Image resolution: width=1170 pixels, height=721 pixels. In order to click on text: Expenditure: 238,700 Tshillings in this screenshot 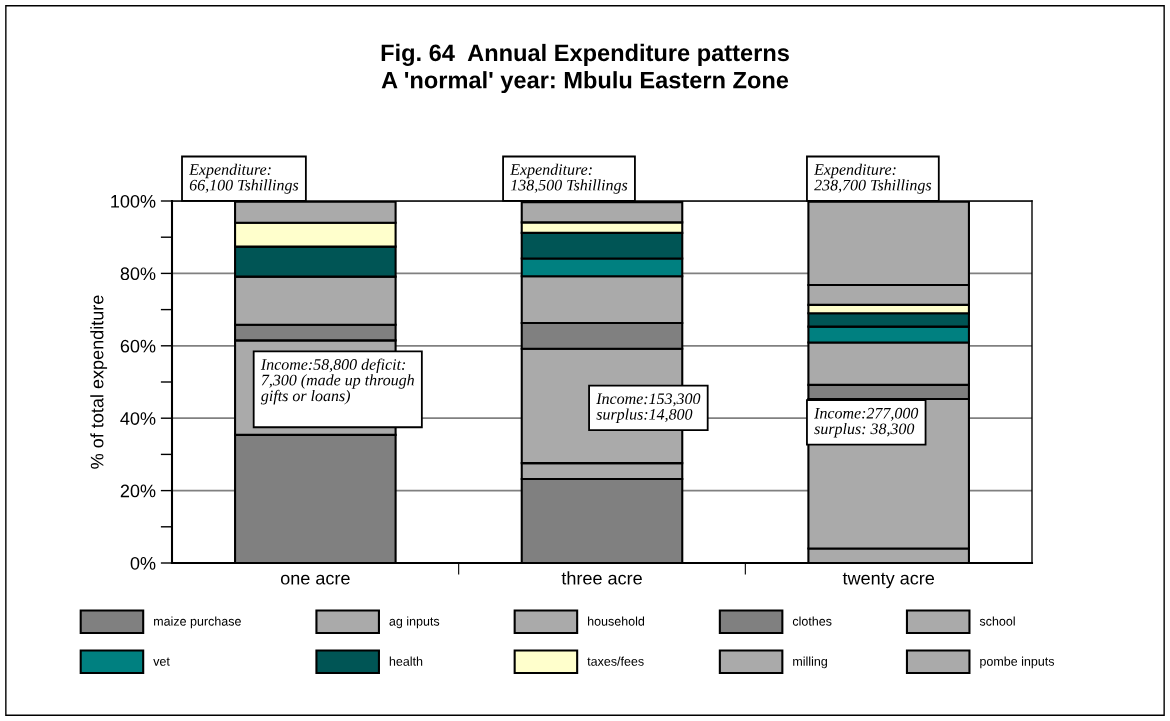, I will do `click(872, 178)`.